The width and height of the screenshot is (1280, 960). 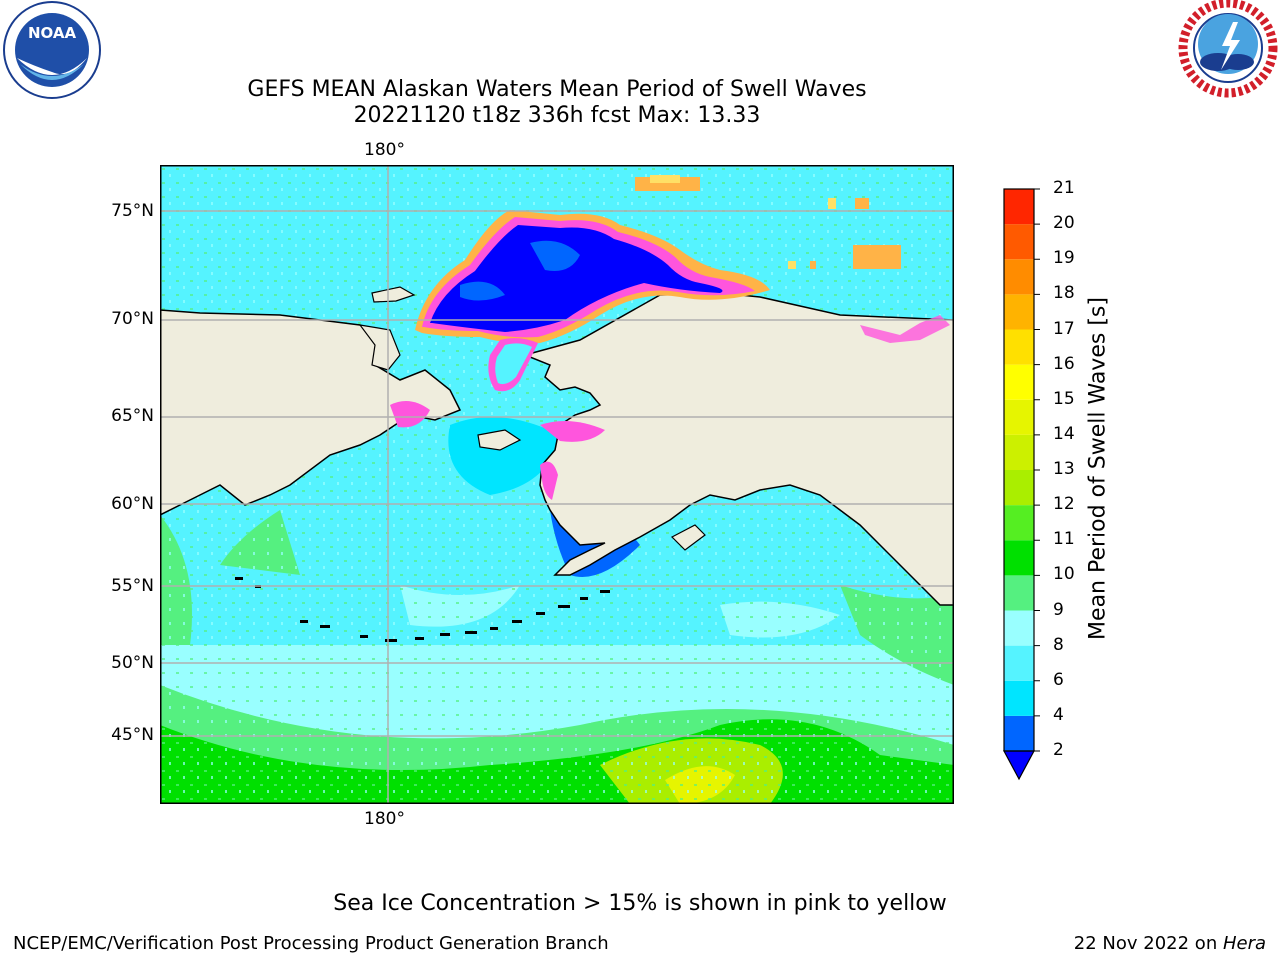 What do you see at coordinates (1064, 398) in the screenshot?
I see `colorbar-tick-label: 15` at bounding box center [1064, 398].